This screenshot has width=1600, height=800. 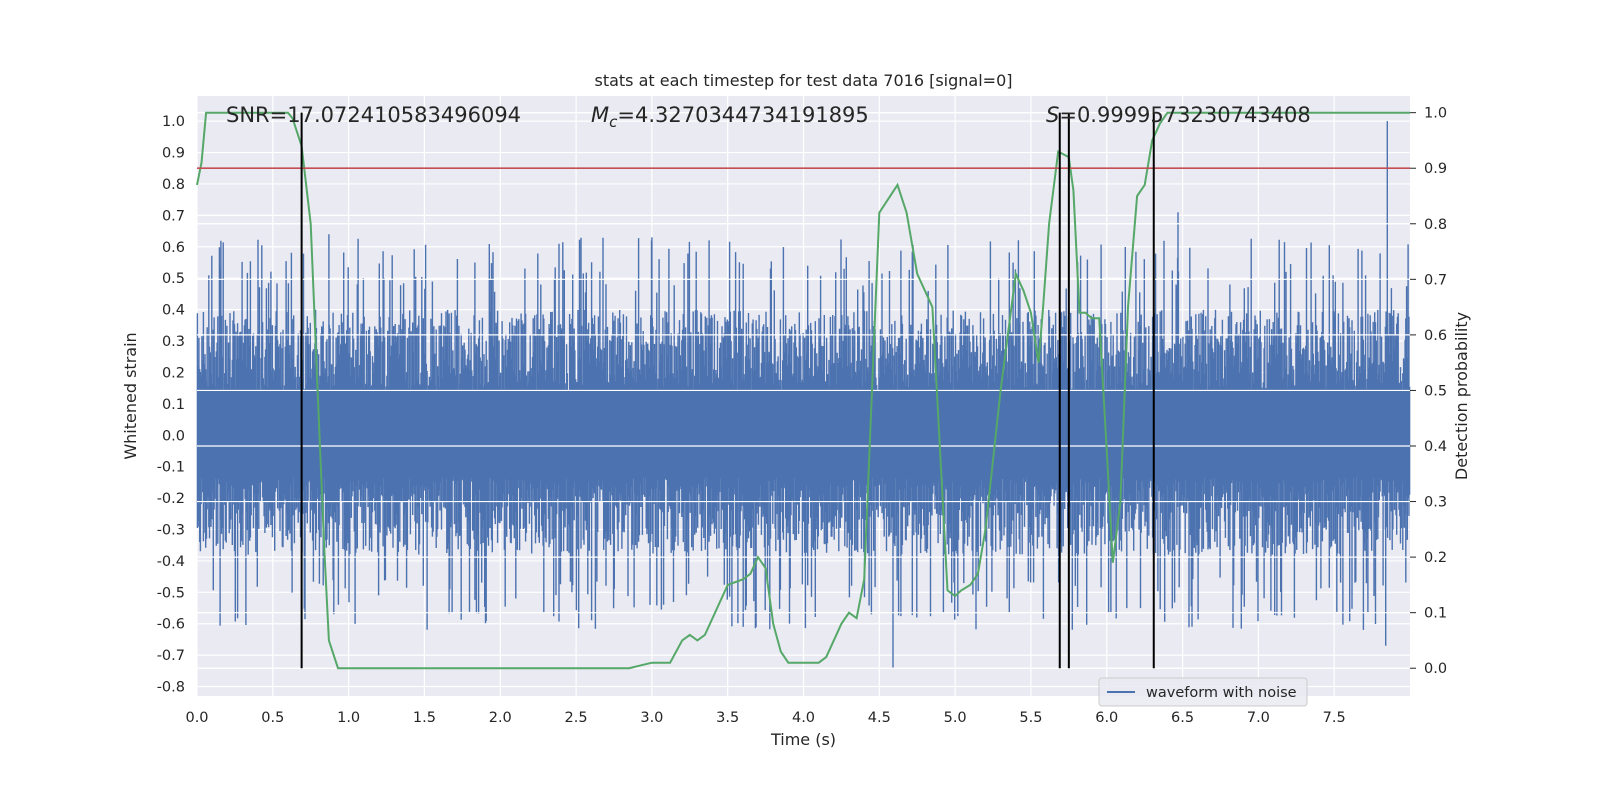 I want to click on x-tick-label: 6.5, so click(x=1182, y=718).